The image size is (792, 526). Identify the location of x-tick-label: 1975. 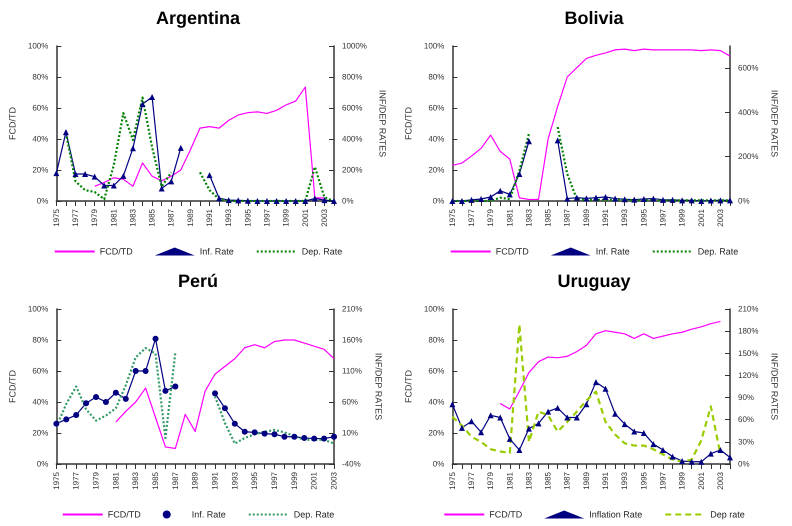
(56, 217).